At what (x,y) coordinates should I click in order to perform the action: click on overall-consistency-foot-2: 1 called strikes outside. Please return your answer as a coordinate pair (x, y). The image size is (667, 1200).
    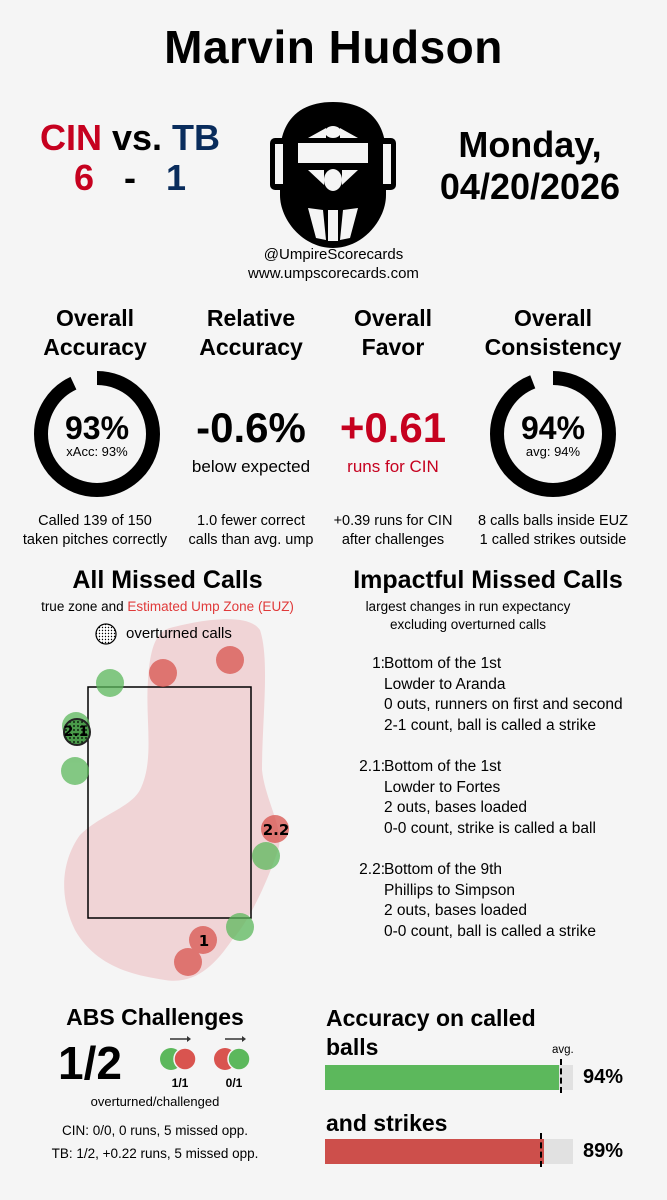
    Looking at the image, I should click on (553, 540).